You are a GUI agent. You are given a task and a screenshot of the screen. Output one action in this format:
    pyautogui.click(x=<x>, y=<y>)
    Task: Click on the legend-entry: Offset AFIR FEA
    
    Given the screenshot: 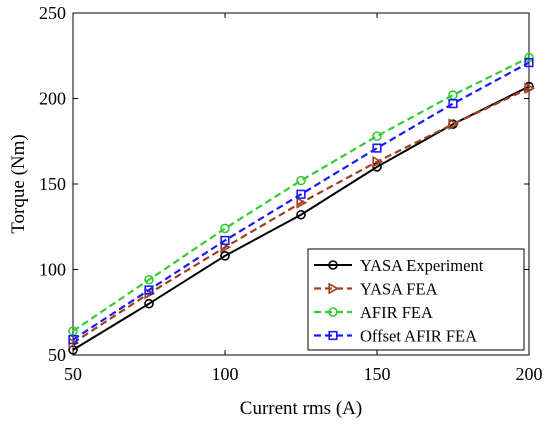 What is the action you would take?
    pyautogui.click(x=395, y=336)
    